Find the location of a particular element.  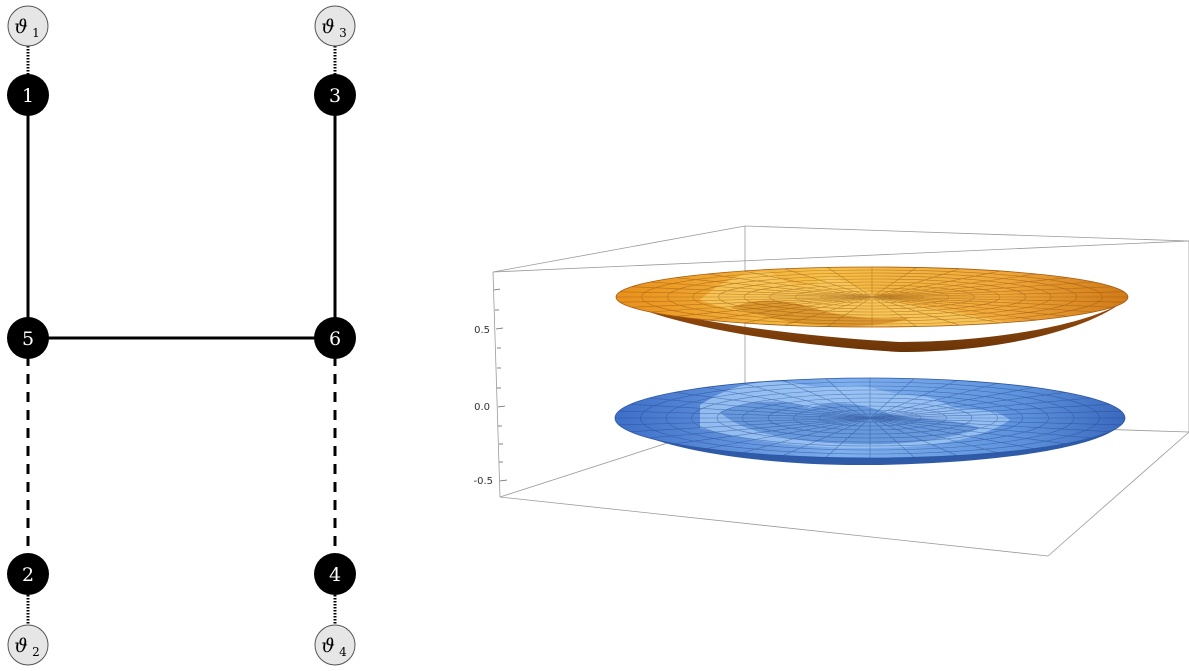

node-2: 2 is located at coordinates (28, 574).